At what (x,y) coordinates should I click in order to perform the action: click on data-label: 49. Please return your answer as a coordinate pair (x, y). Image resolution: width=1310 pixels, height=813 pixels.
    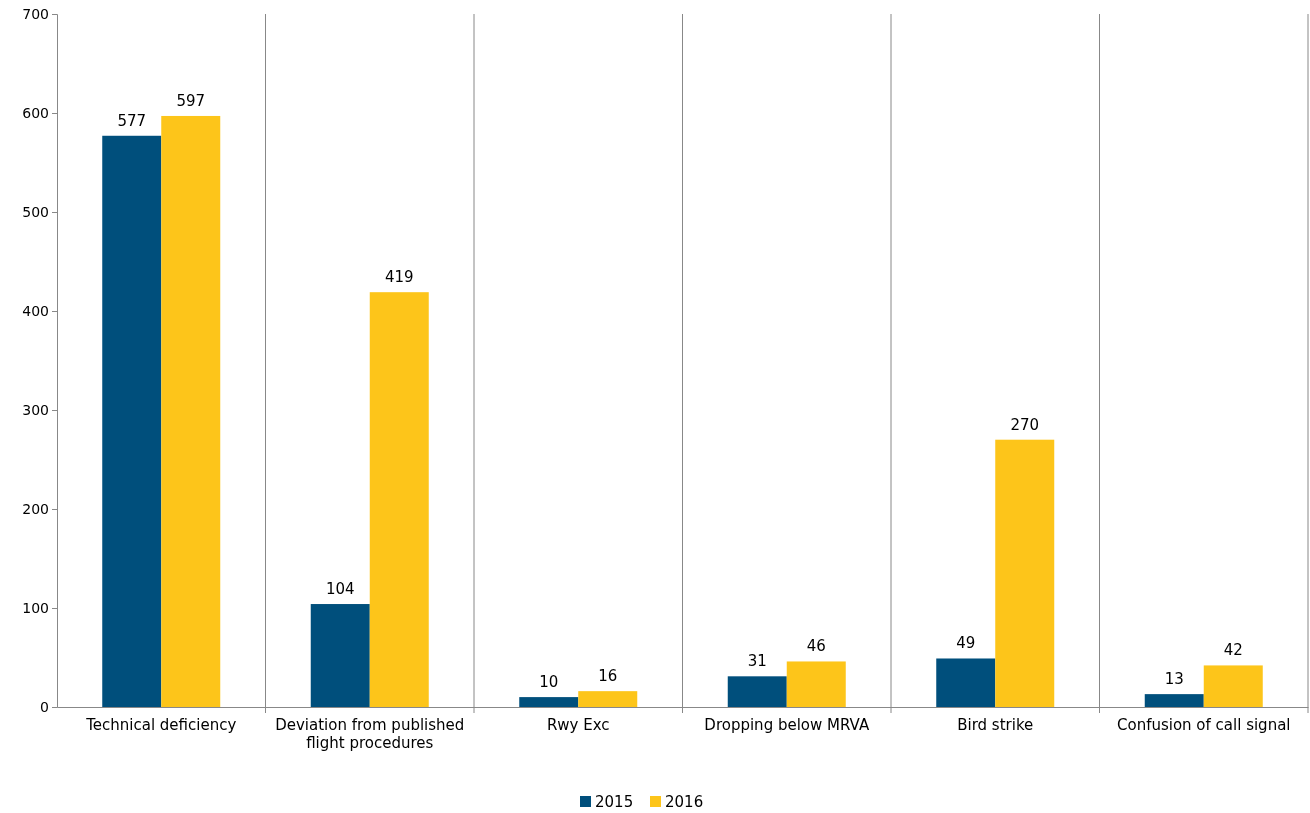
    Looking at the image, I should click on (966, 643).